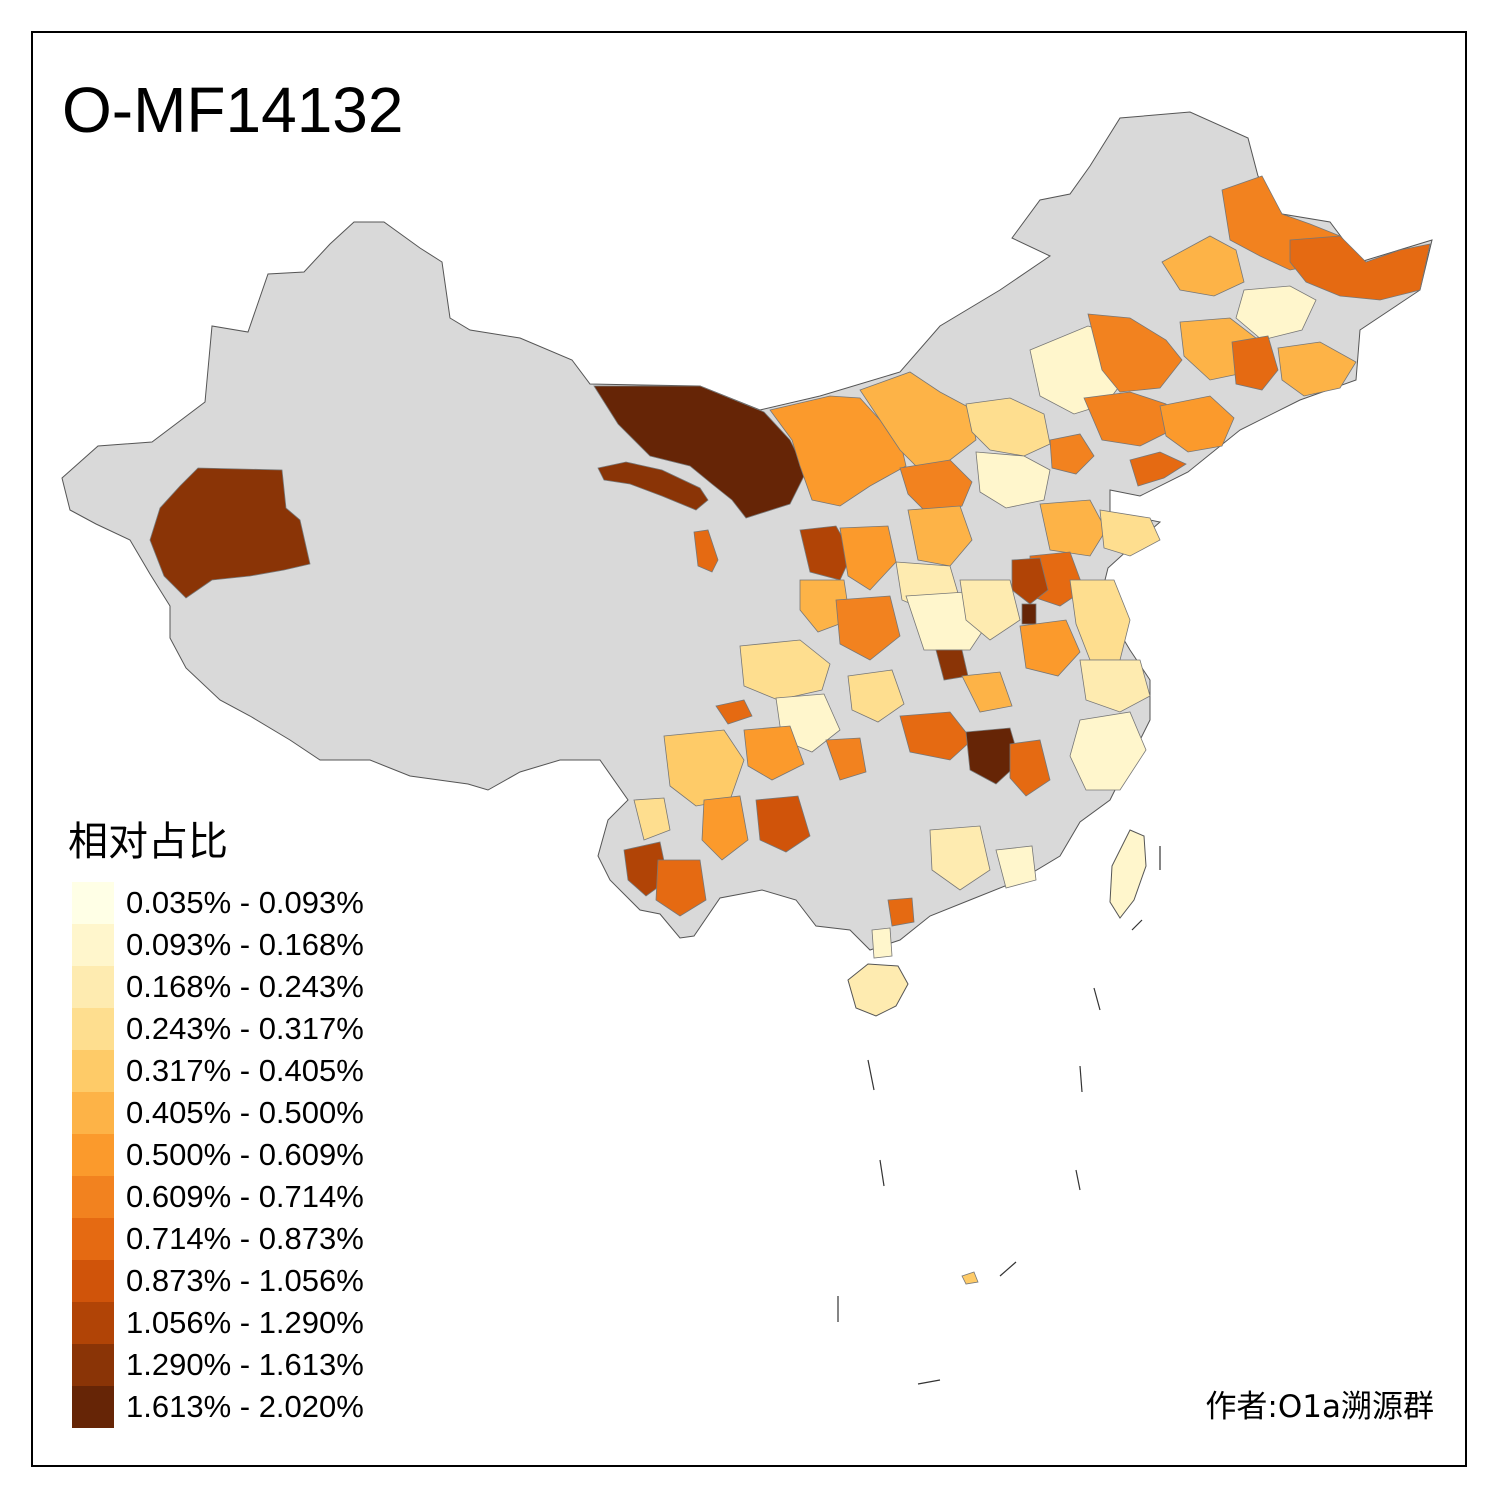  What do you see at coordinates (700, 452) in the screenshot?
I see `region-alxa` at bounding box center [700, 452].